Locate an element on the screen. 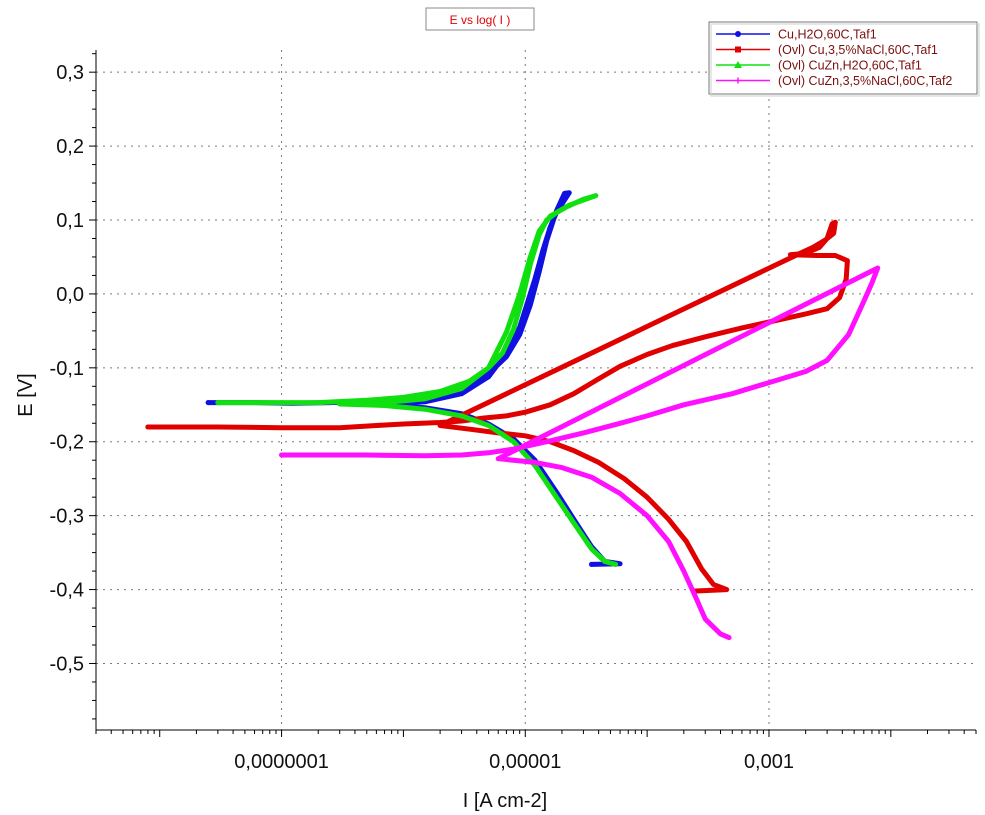  x-axis-ticks: 0,0000001 0,00001 0,001 is located at coordinates (536, 751).